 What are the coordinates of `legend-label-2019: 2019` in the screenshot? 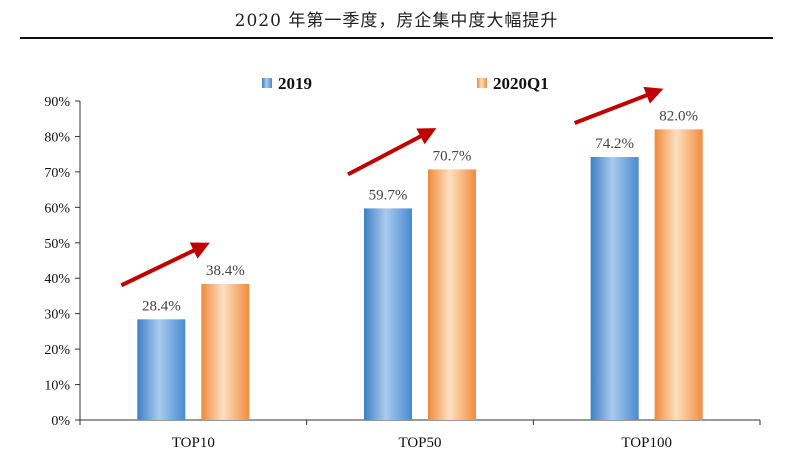 It's located at (295, 83).